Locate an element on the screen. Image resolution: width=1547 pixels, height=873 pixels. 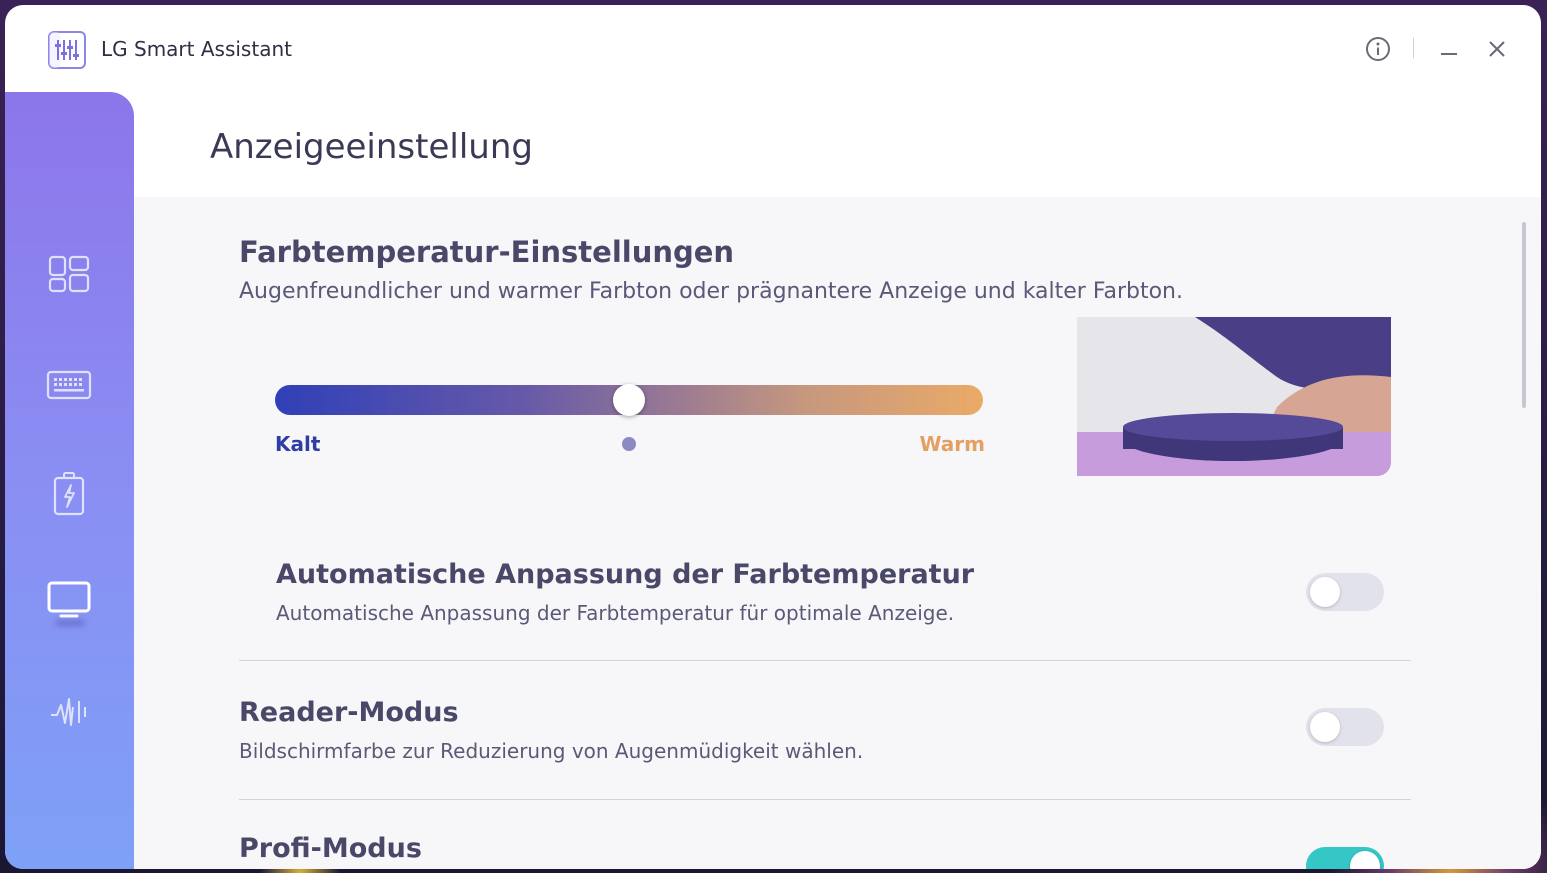
color-temp-preview-image is located at coordinates (1234, 396).